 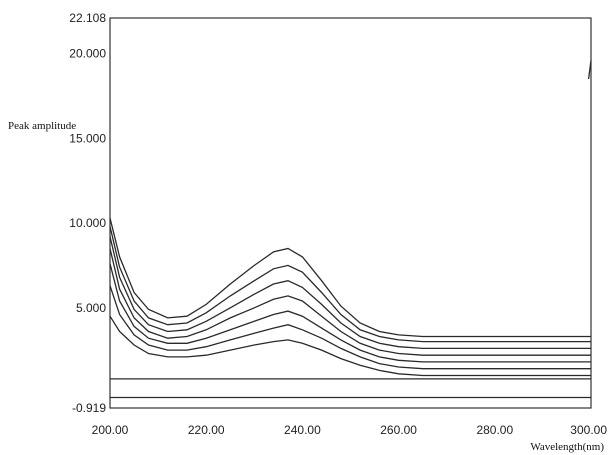 What do you see at coordinates (588, 430) in the screenshot?
I see `x-tick-label: 300.00` at bounding box center [588, 430].